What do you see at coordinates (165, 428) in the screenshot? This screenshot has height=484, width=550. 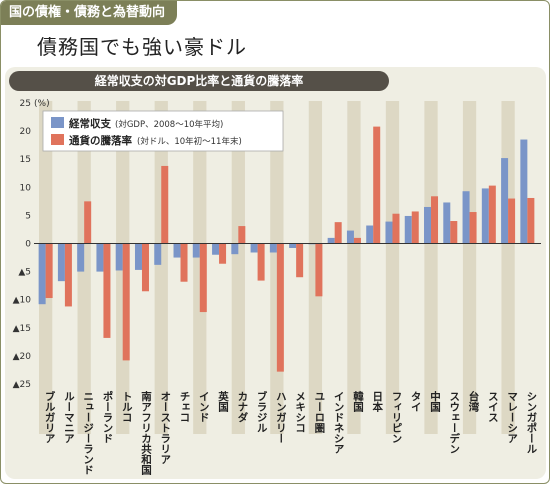 I see `category-label: オーストラリア` at bounding box center [165, 428].